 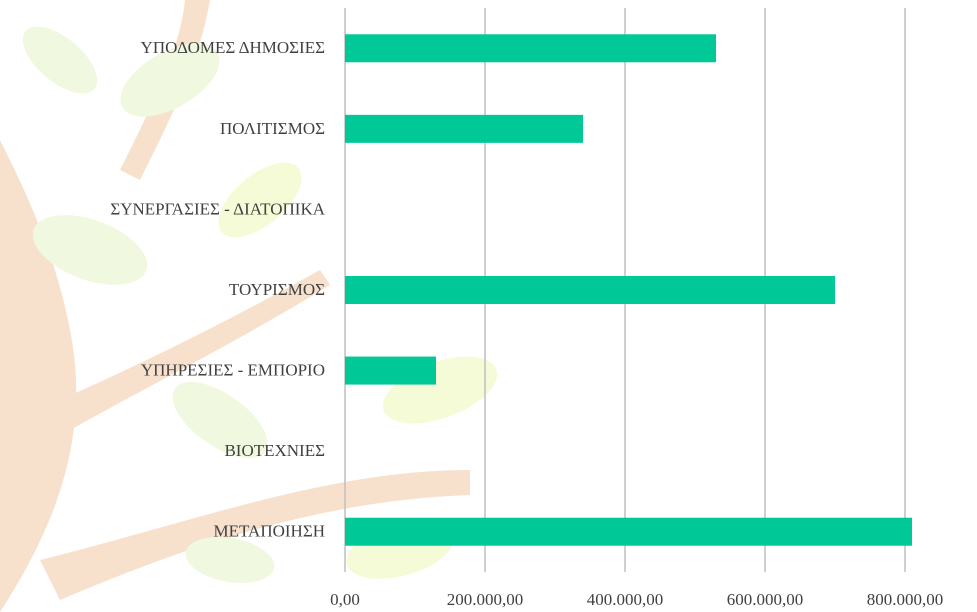 What do you see at coordinates (272, 128) in the screenshot?
I see `y-tick-label: ΠΟΛΙΤΙΣΜΟΣ` at bounding box center [272, 128].